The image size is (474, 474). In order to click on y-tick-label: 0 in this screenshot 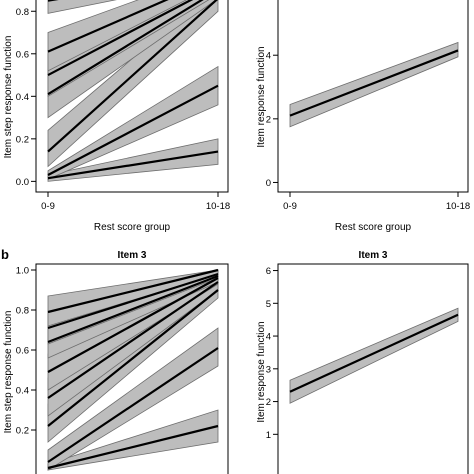, I will do `click(268, 183)`.